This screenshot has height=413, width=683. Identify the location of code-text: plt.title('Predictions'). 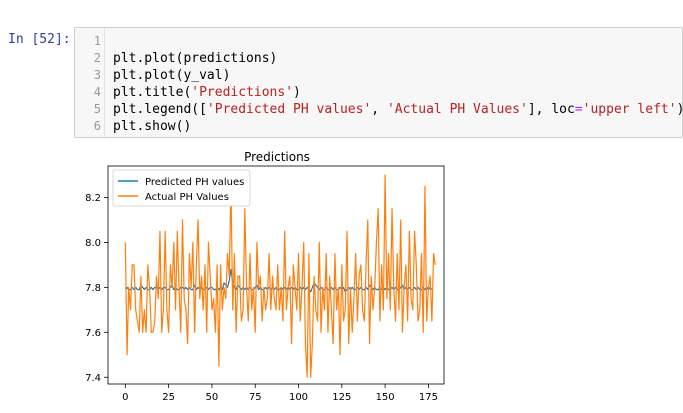
(207, 92).